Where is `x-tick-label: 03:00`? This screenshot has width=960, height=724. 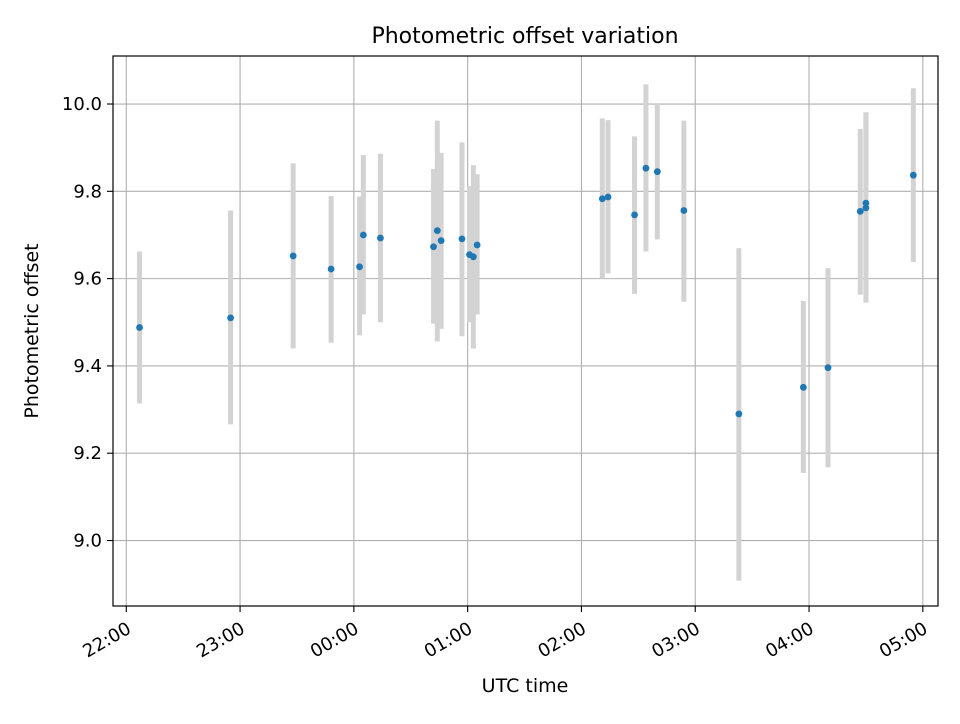 x-tick-label: 03:00 is located at coordinates (675, 640).